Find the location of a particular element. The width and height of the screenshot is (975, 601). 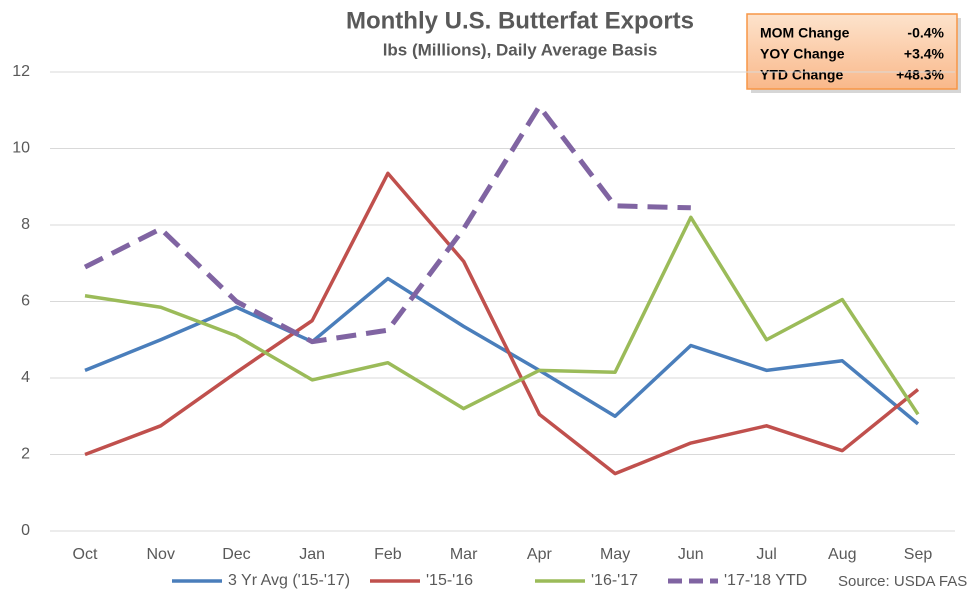

info-label: MOM Change is located at coordinates (805, 33).